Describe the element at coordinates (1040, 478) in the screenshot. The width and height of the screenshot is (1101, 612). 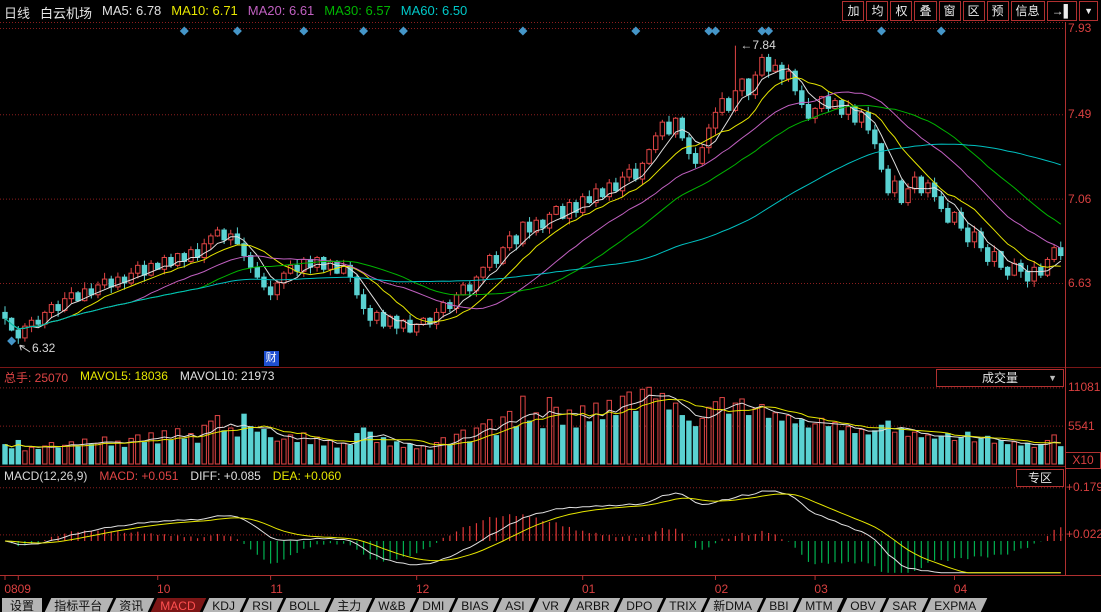
I see `zone-button: 专区` at that location.